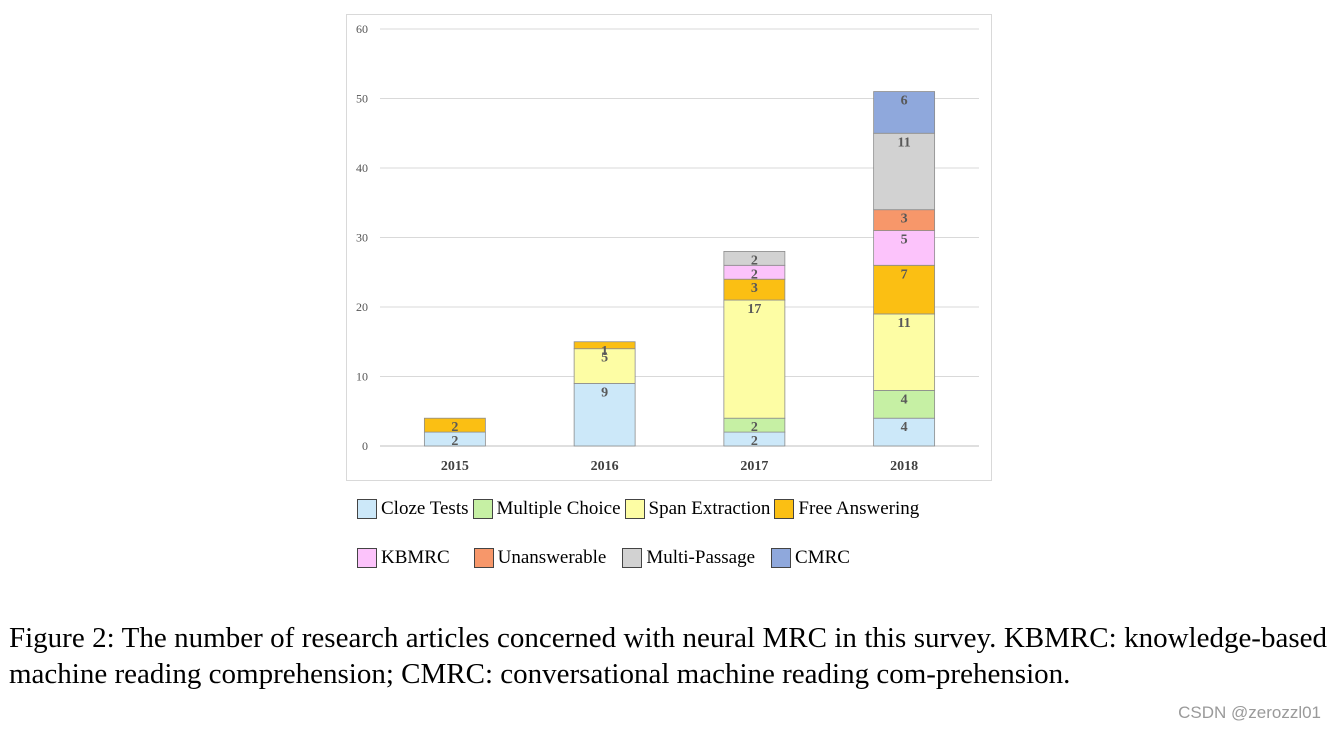  What do you see at coordinates (1249, 712) in the screenshot?
I see `watermark: CSDN @zerozzl01` at bounding box center [1249, 712].